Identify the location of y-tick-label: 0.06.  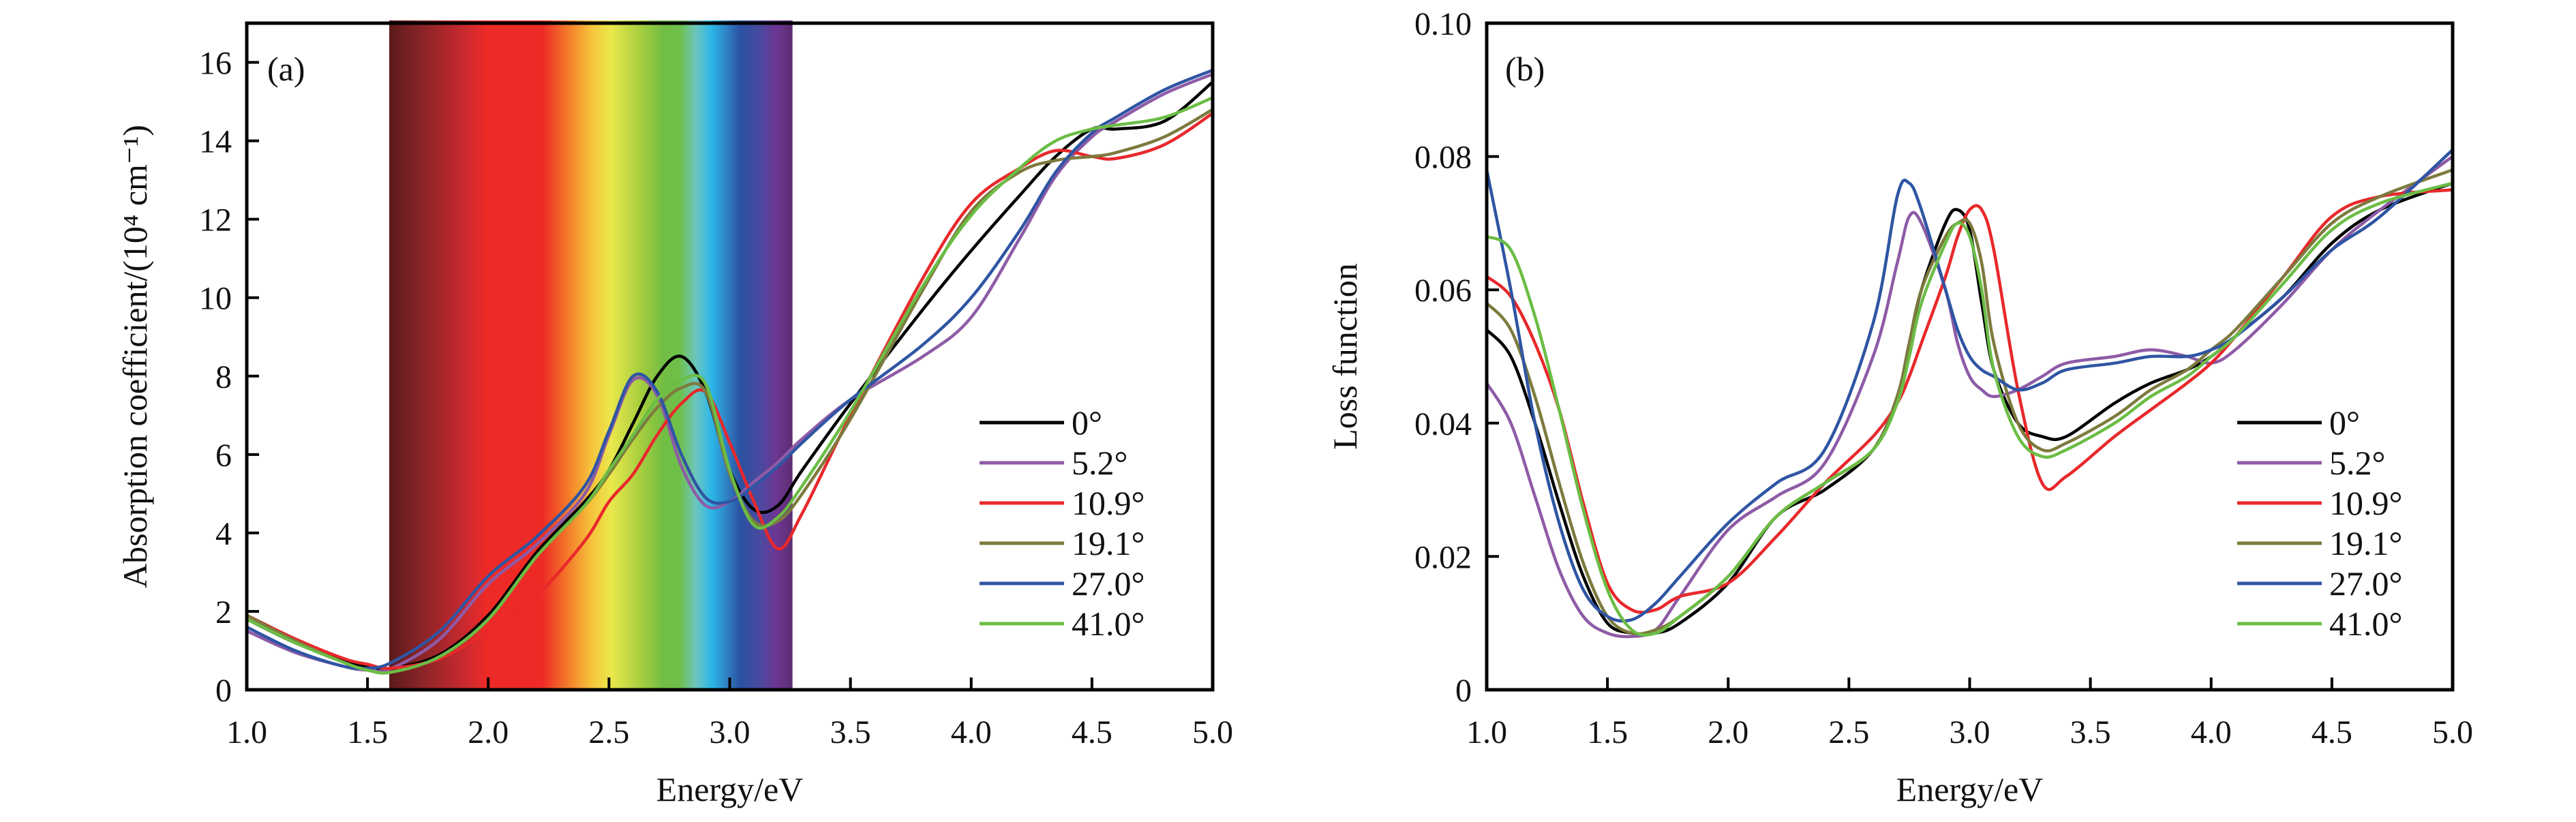
(1443, 291).